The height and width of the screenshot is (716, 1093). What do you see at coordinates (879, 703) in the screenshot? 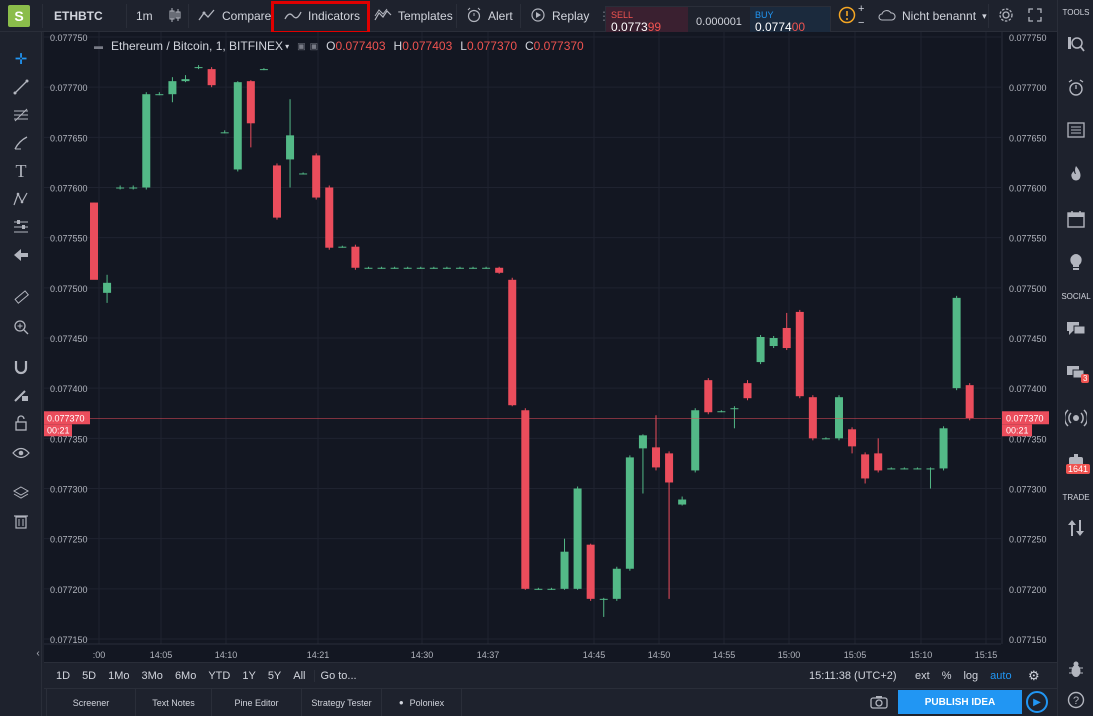
I see `camera-icon` at bounding box center [879, 703].